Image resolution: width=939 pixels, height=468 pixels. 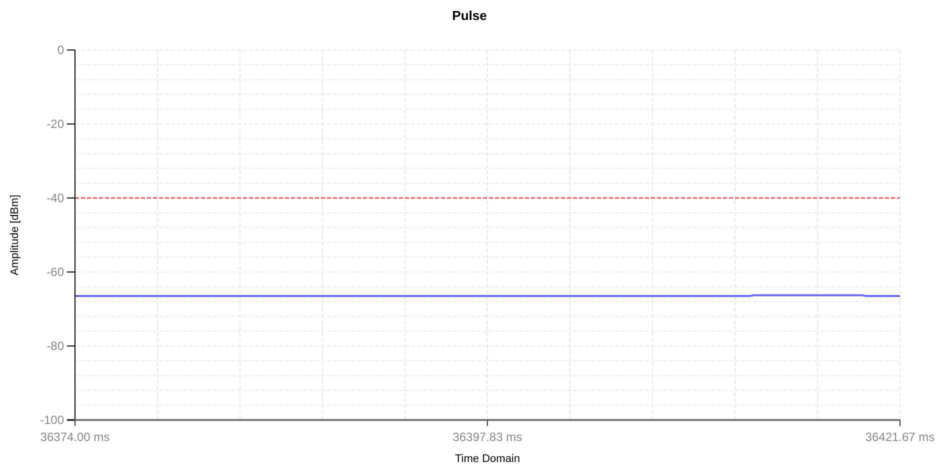 What do you see at coordinates (55, 272) in the screenshot?
I see `y-tick-label: -60` at bounding box center [55, 272].